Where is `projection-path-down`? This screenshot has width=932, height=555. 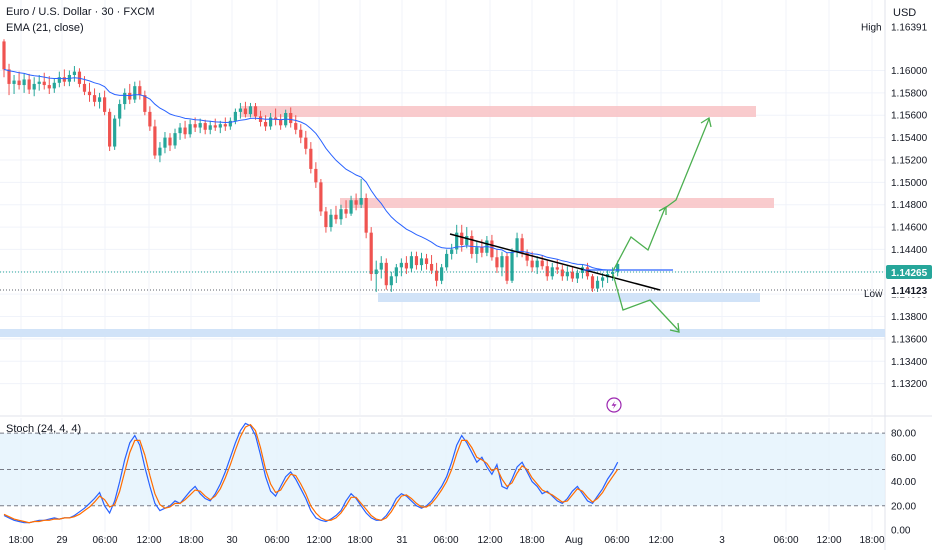 projection-path-down is located at coordinates (646, 302).